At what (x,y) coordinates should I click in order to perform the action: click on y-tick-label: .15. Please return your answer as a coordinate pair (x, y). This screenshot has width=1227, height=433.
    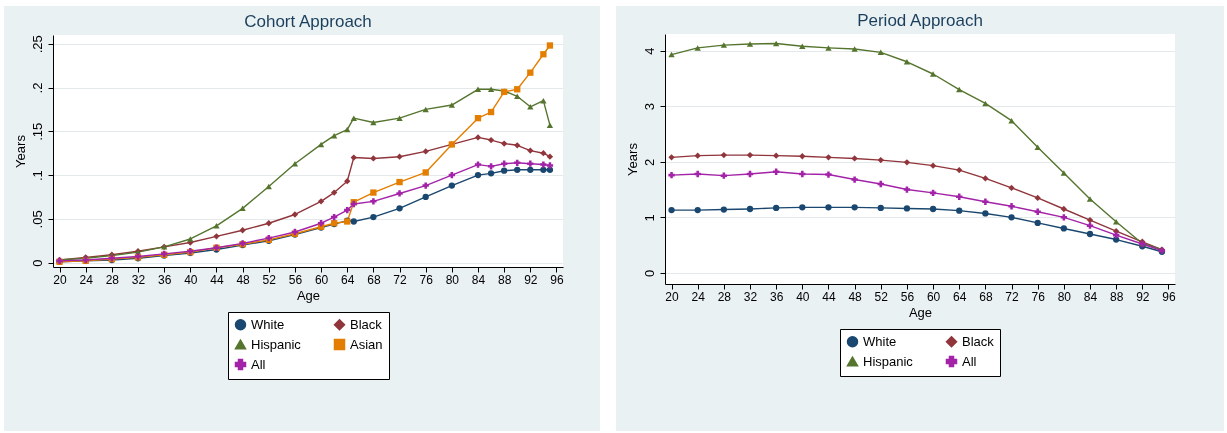
    Looking at the image, I should click on (37, 131).